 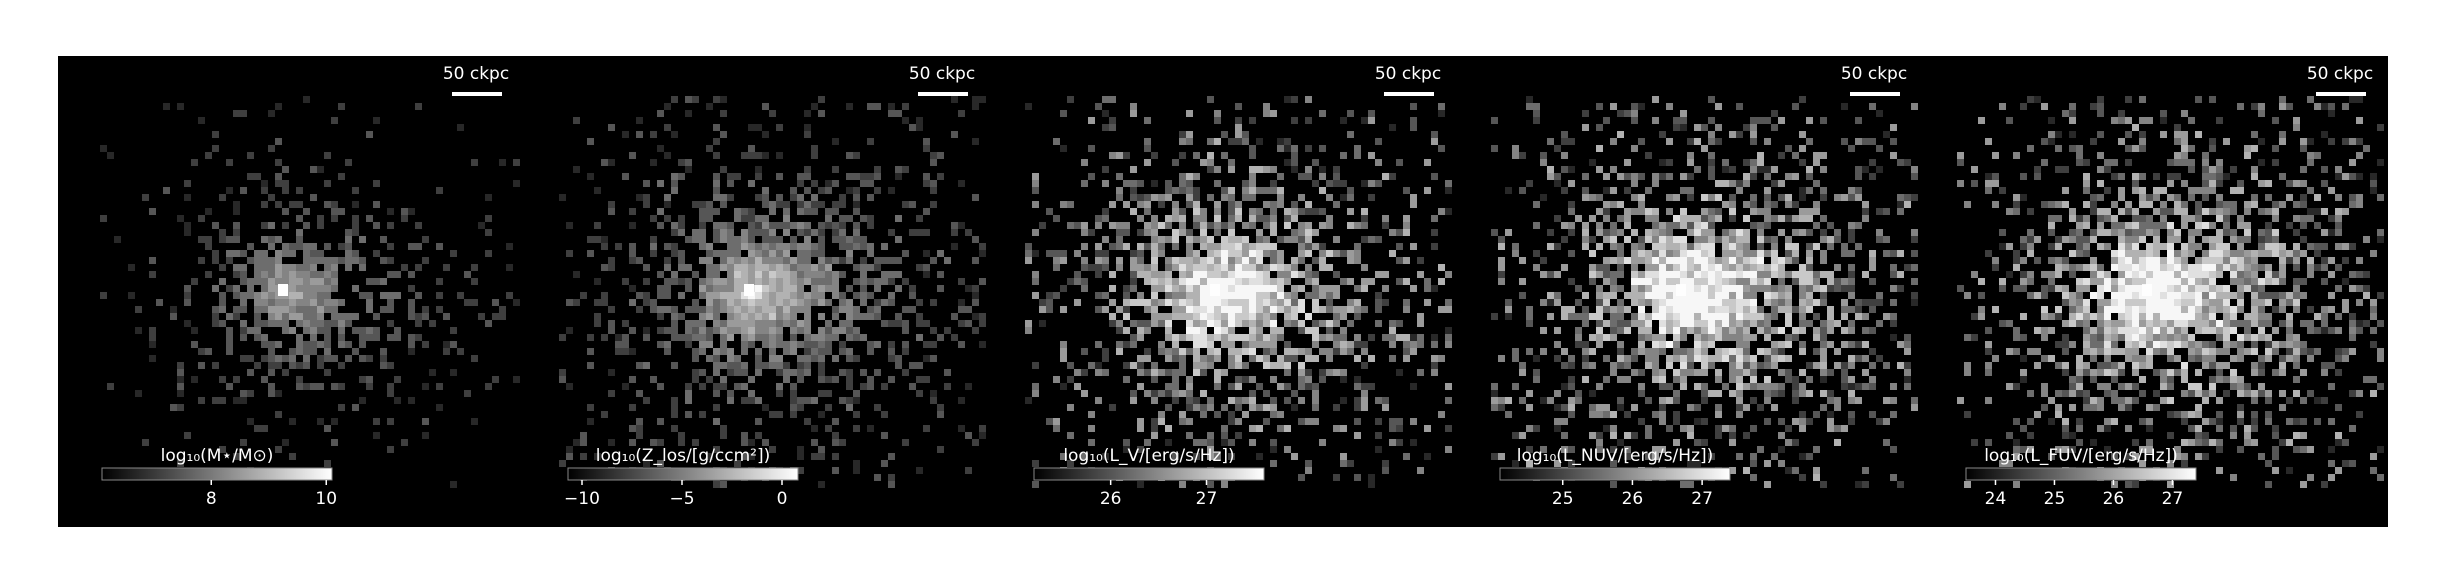 I want to click on colorbar-label: log₁₀(L_NUV/[erg/s/Hz]), so click(x=1615, y=456).